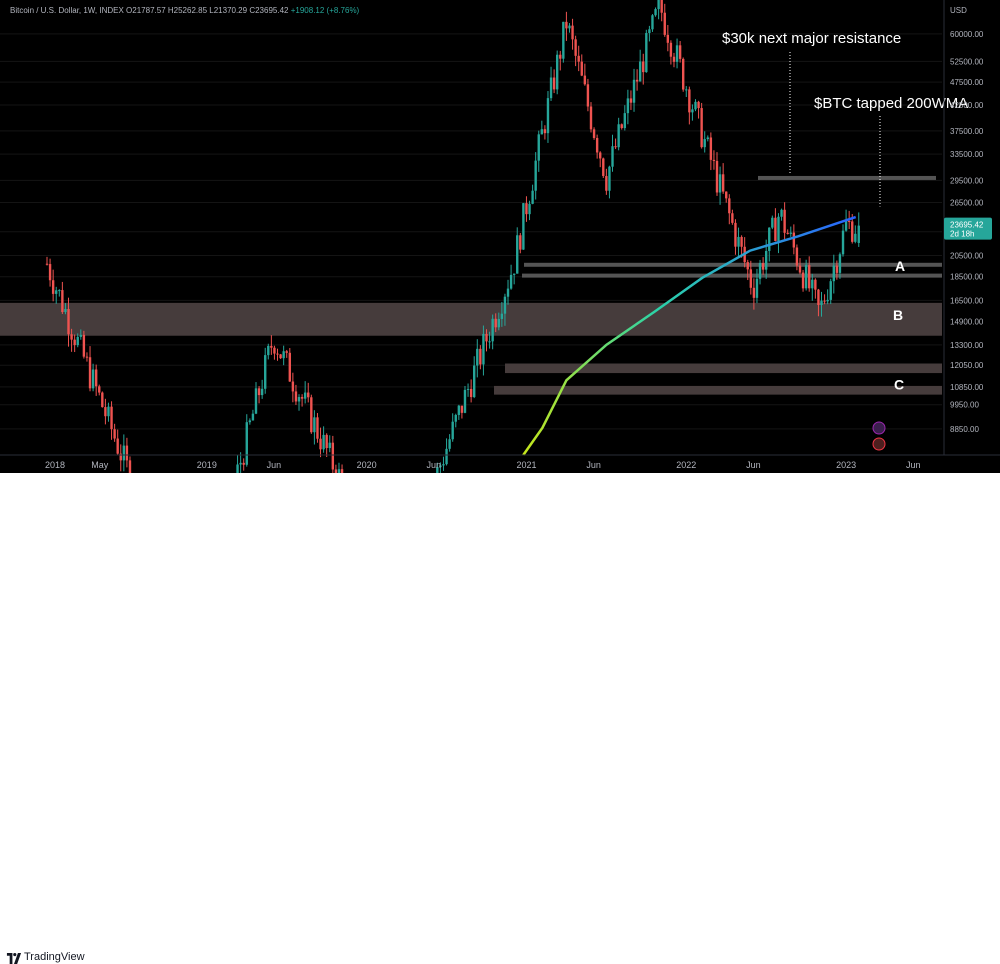  I want to click on current-price-badge, so click(968, 228).